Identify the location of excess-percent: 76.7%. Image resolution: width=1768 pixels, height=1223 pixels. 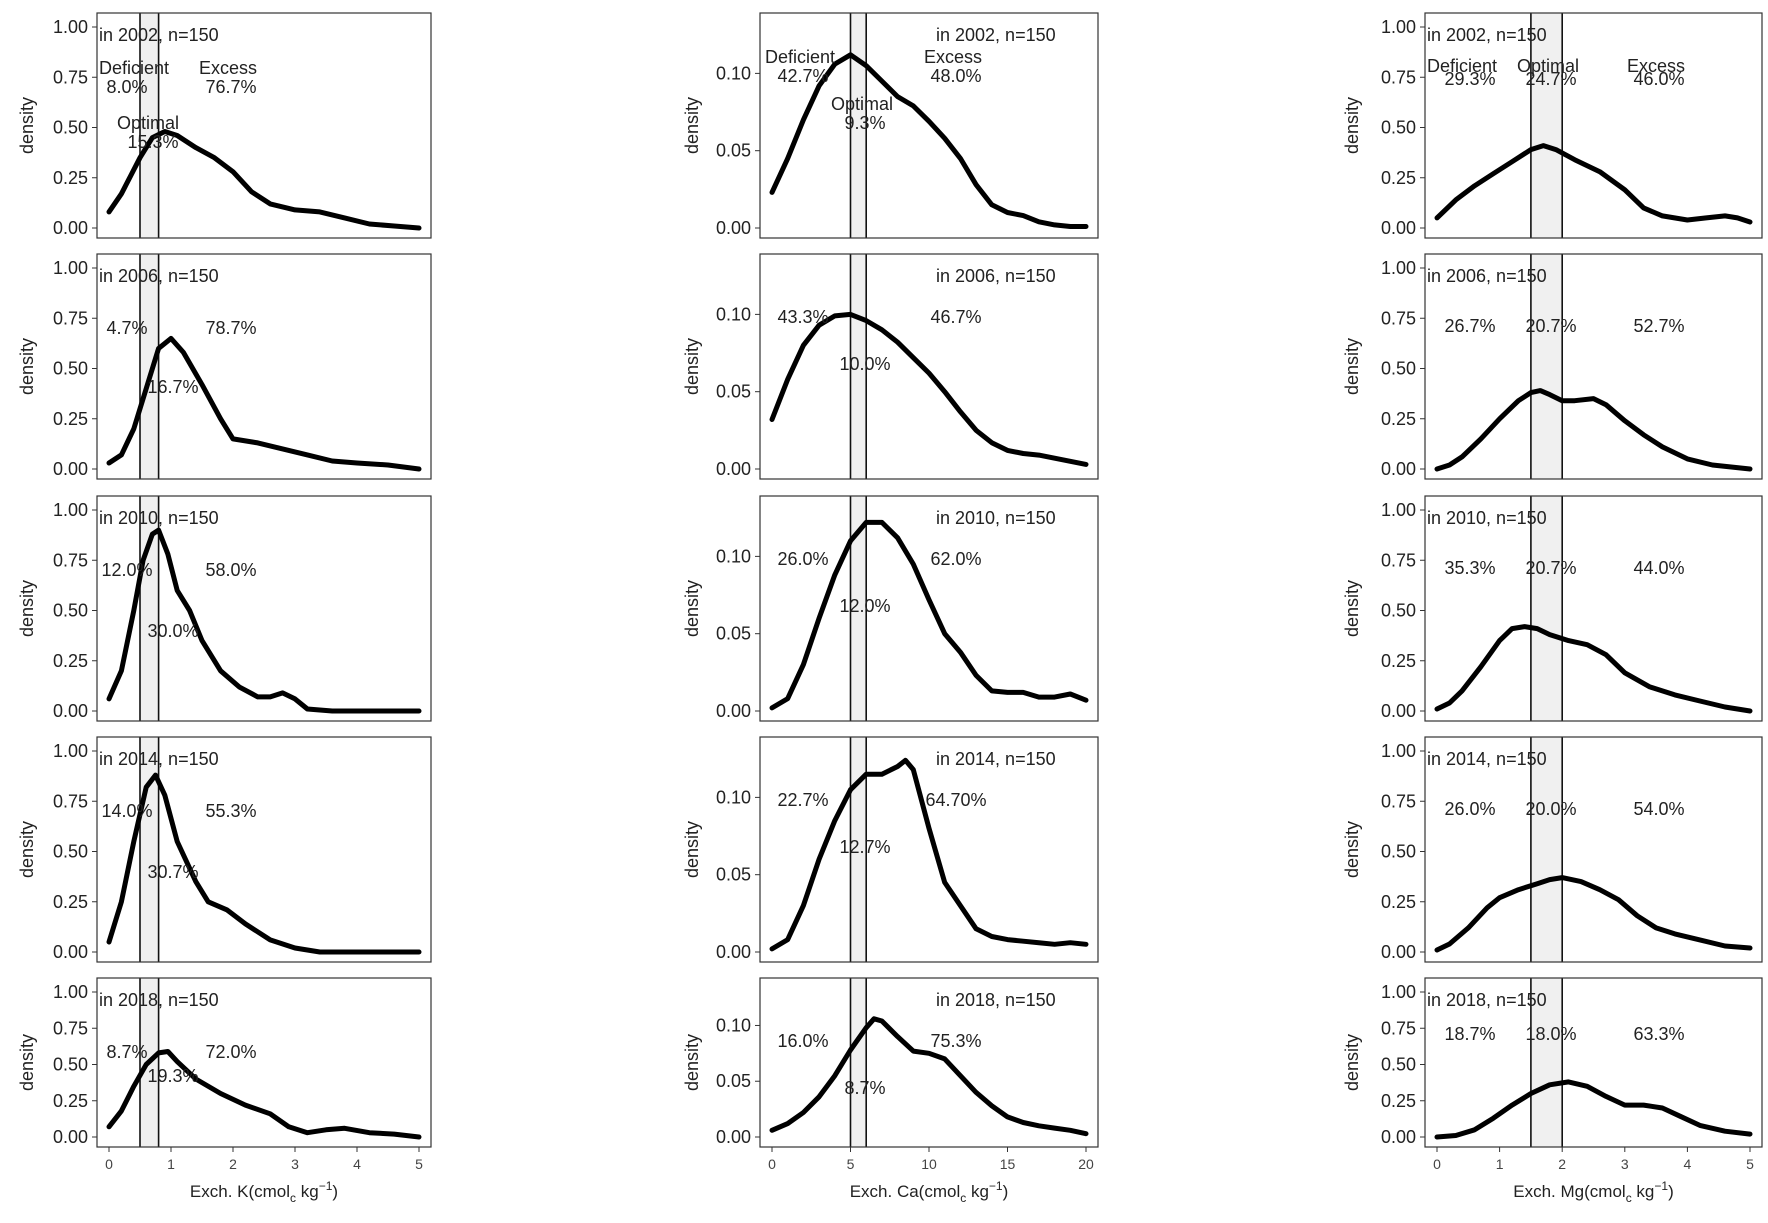
(230, 87).